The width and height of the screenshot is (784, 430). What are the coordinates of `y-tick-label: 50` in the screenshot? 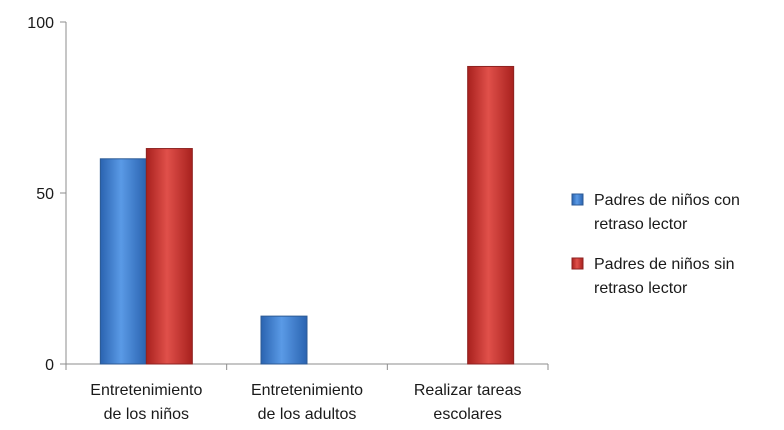 It's located at (45, 194).